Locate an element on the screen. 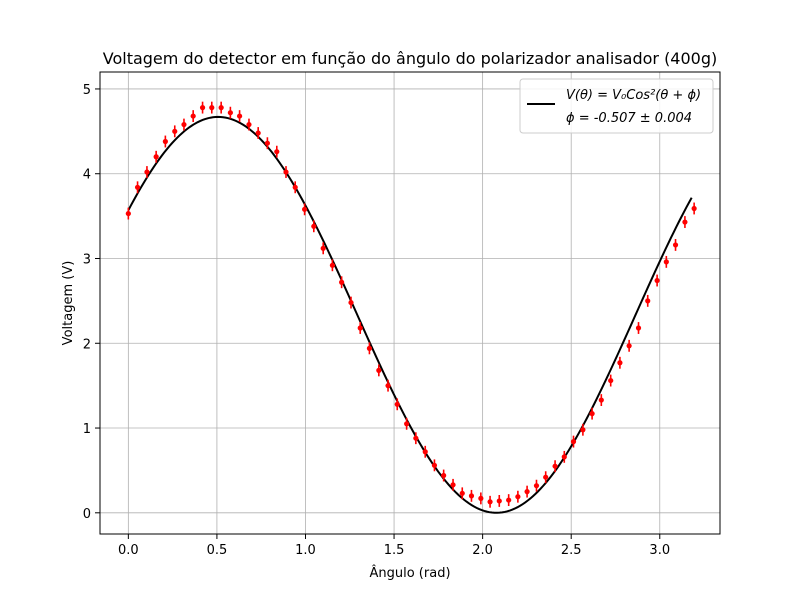 This screenshot has width=800, height=600. x-tick-label: 1.0 is located at coordinates (305, 550).